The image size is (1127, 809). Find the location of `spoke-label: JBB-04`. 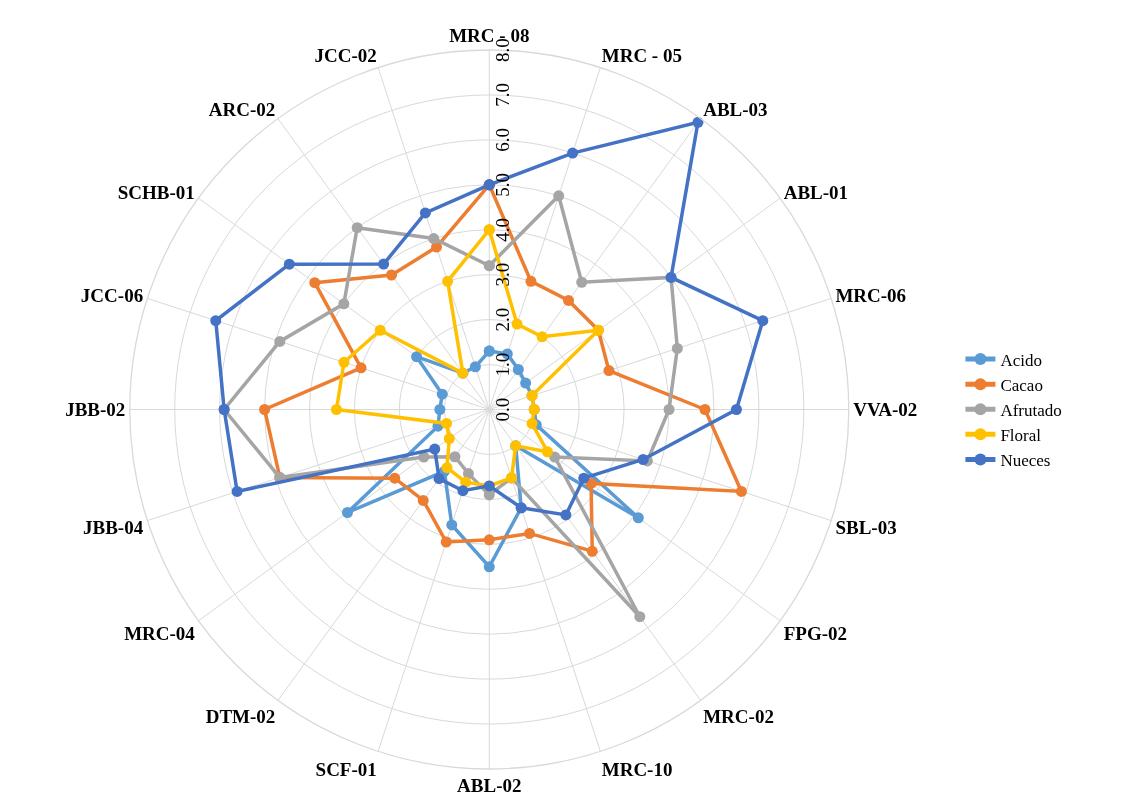

spoke-label: JBB-04 is located at coordinates (113, 528).